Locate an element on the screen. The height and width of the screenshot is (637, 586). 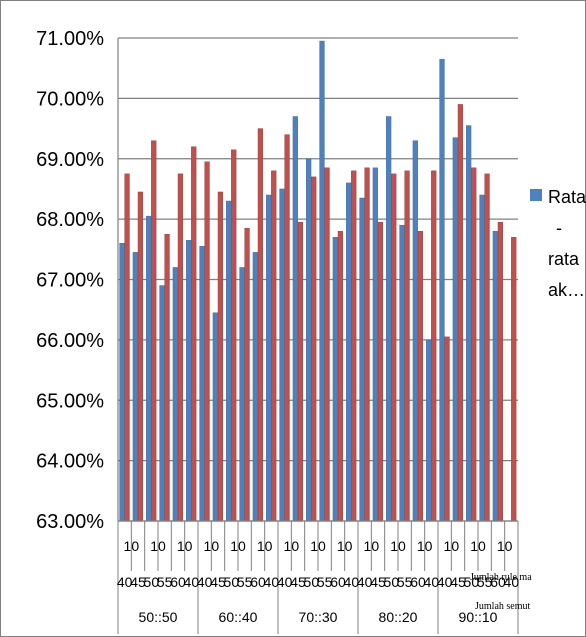
y-tick-label: 68.00% is located at coordinates (70, 220).